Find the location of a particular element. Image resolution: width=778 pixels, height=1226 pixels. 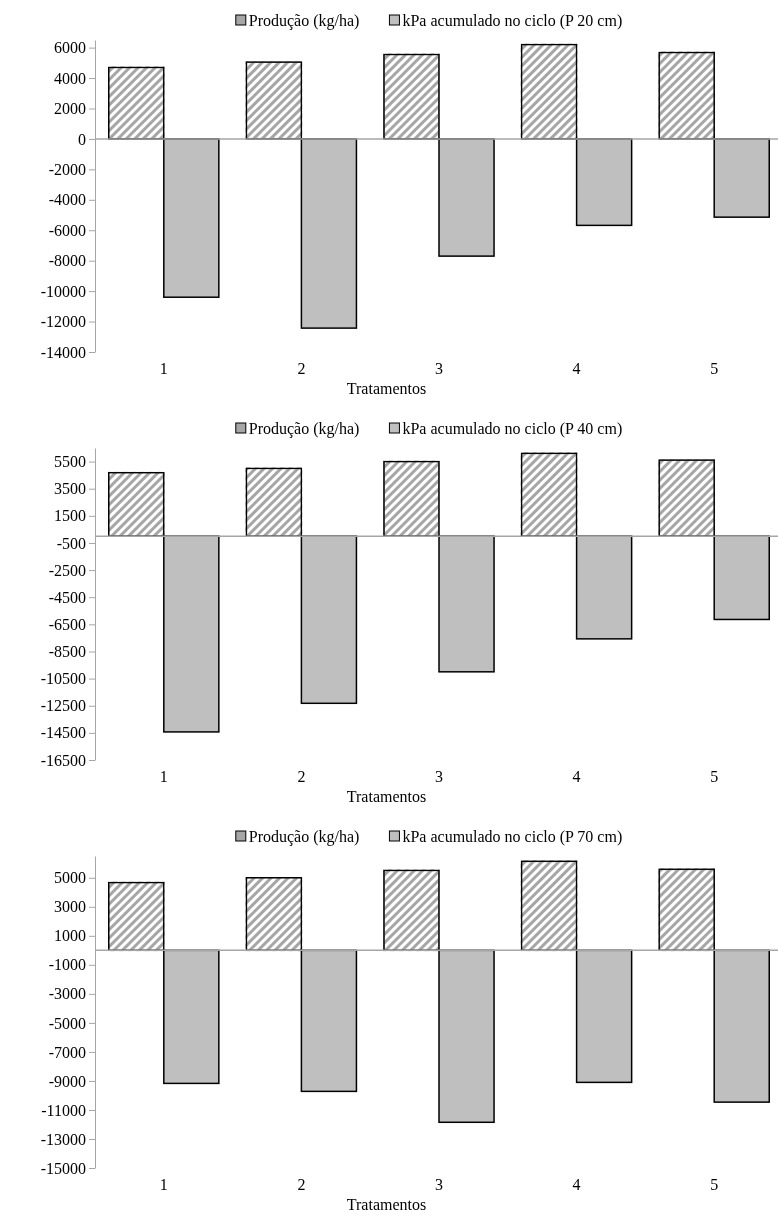

y-tick-label: -2500 is located at coordinates (67, 570).